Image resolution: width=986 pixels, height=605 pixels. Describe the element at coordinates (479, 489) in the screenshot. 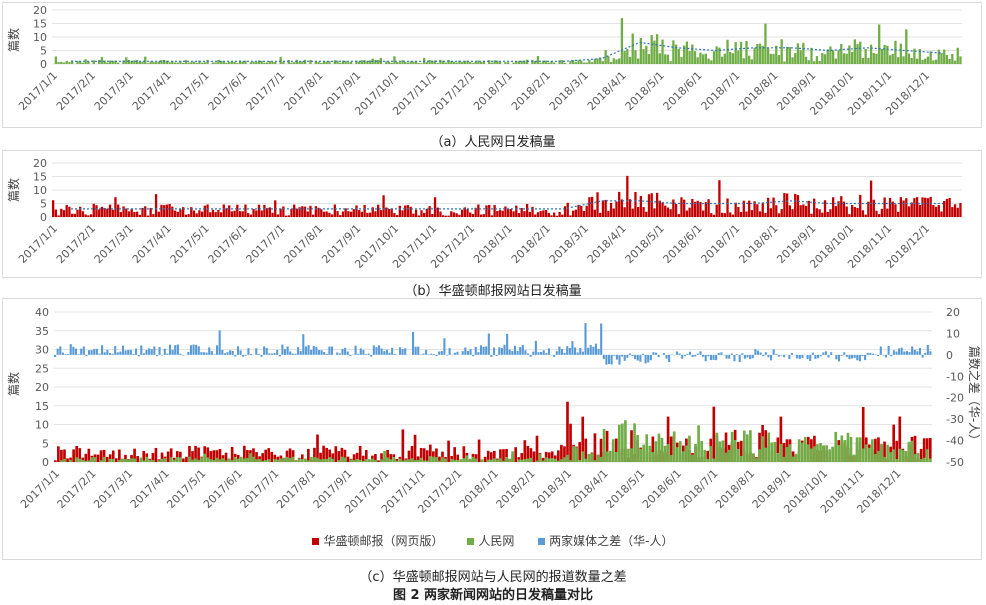

I see `x-tick-label: 2018/1/1` at that location.